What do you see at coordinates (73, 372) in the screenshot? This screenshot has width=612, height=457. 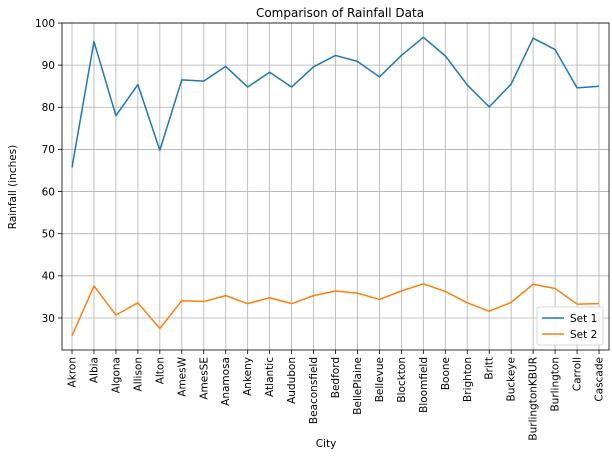 I see `x-tick-label-akron: Akron` at bounding box center [73, 372].